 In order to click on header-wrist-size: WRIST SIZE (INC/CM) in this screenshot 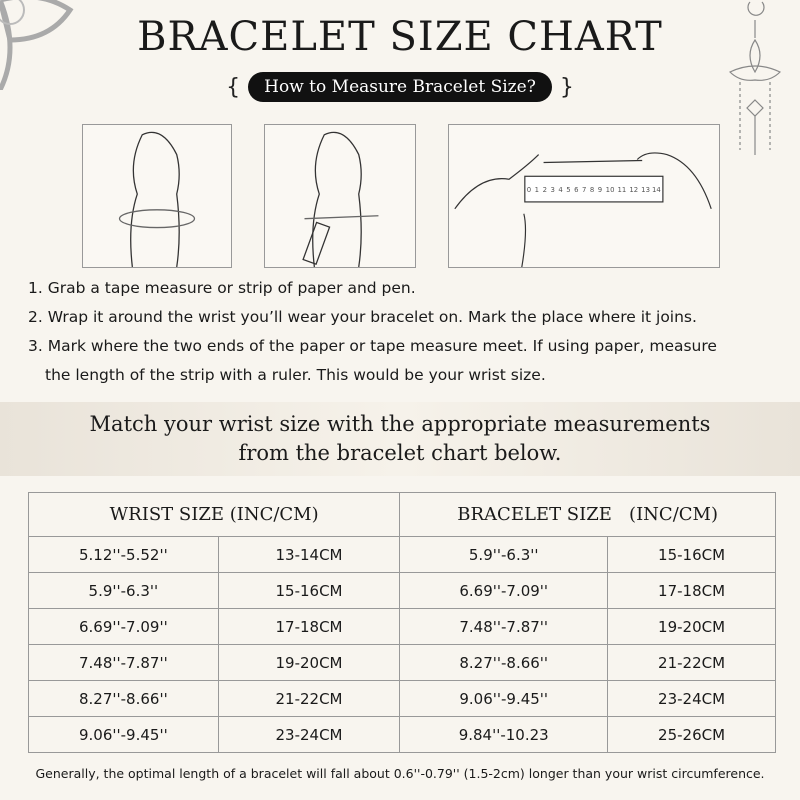, I will do `click(214, 514)`.